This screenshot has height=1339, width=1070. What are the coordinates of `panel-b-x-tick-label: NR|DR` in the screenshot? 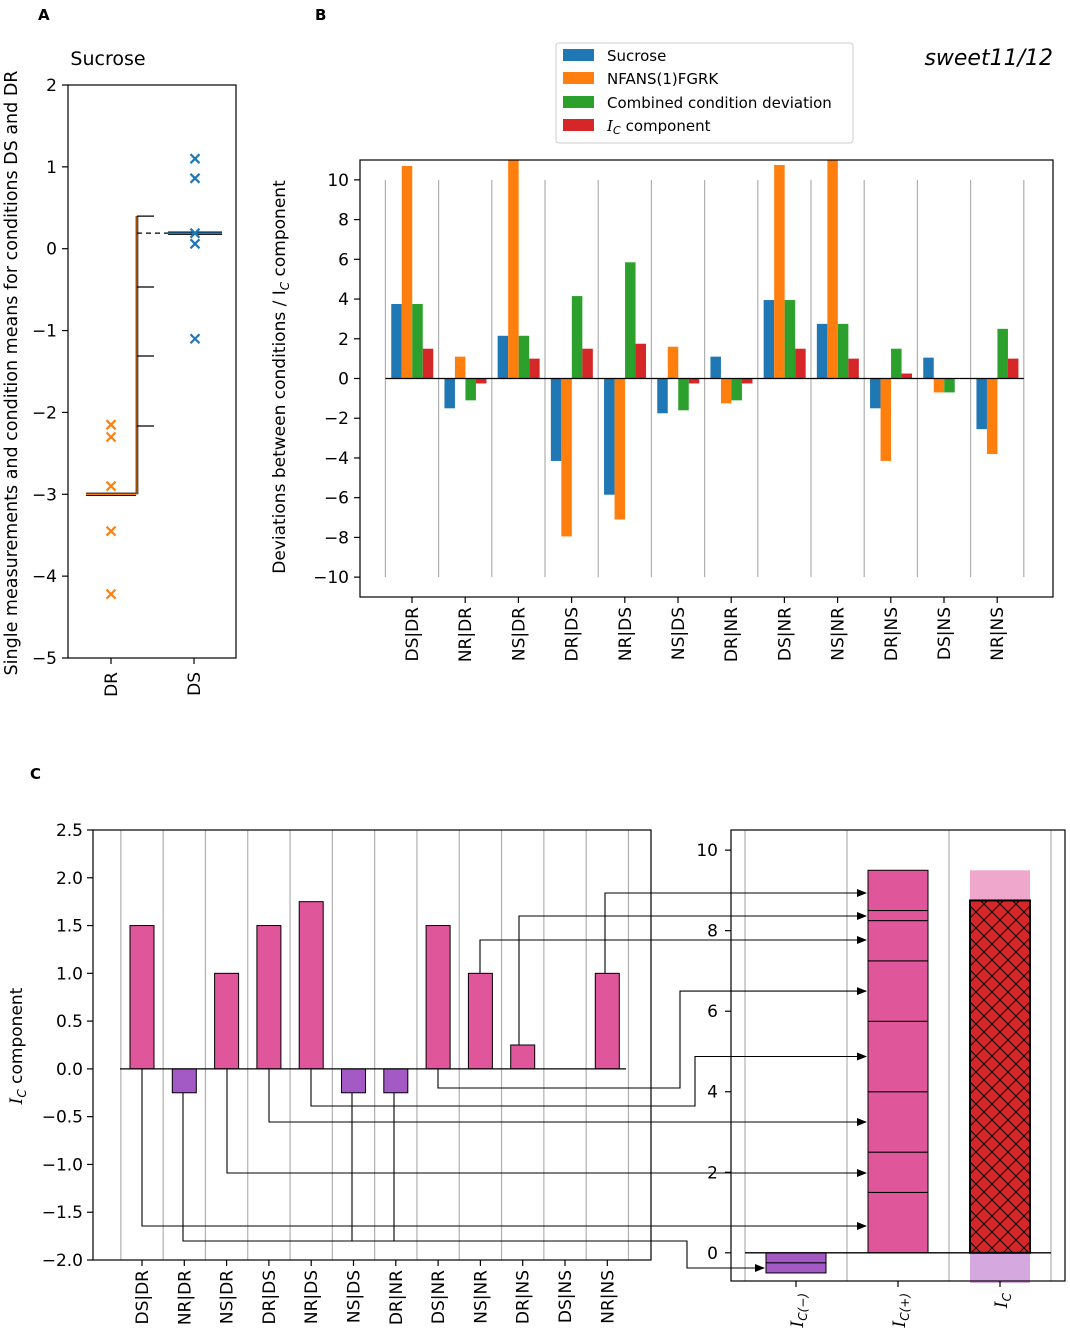 It's located at (466, 634).